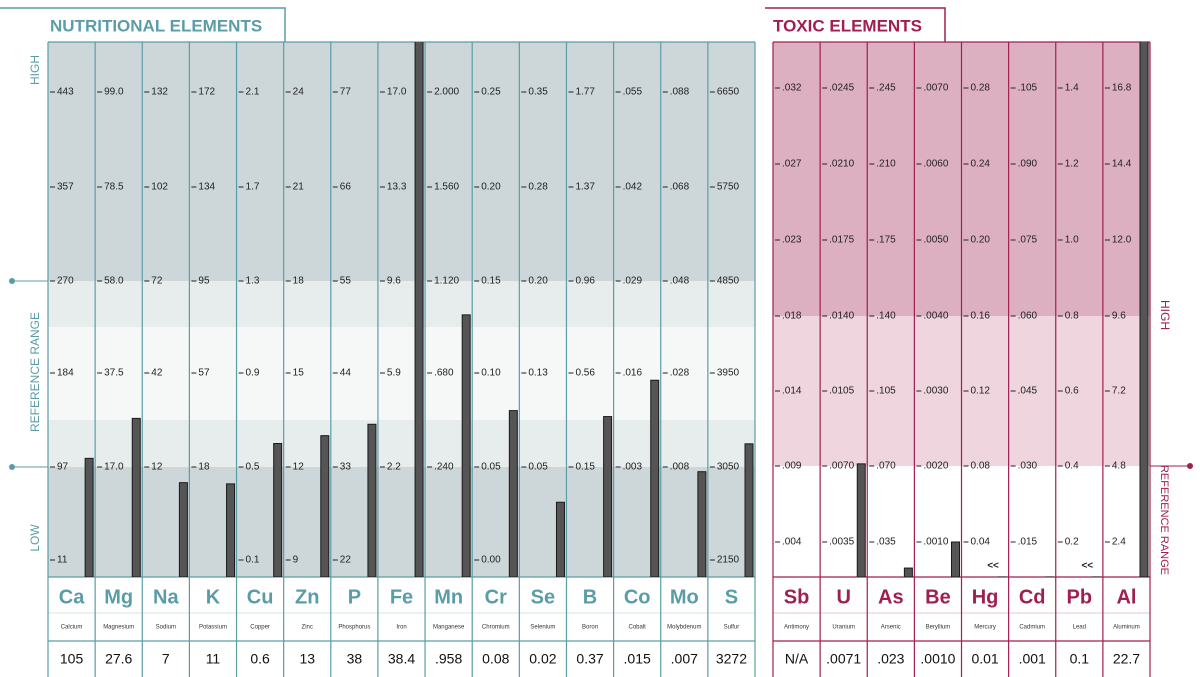 The image size is (1200, 677). Describe the element at coordinates (1122, 240) in the screenshot. I see `tick-label: 12.0` at that location.